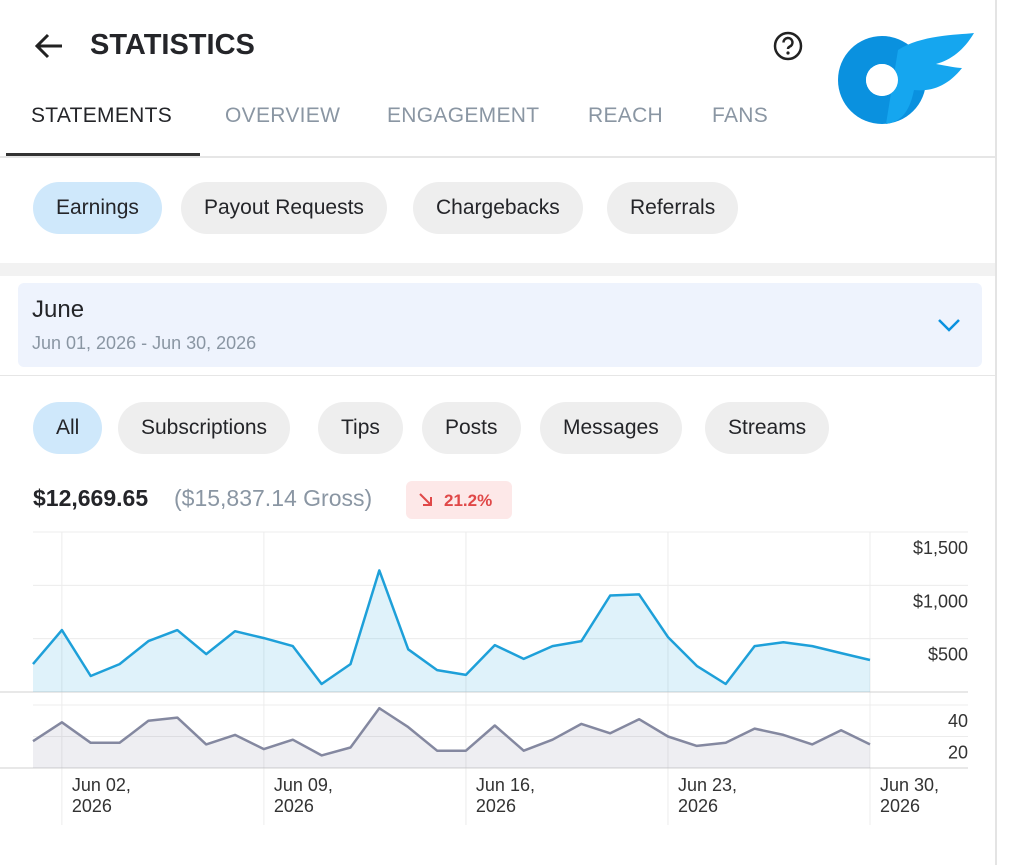 This screenshot has width=1024, height=865. Describe the element at coordinates (498, 208) in the screenshot. I see `sub-tab-chip: Chargebacks` at that location.